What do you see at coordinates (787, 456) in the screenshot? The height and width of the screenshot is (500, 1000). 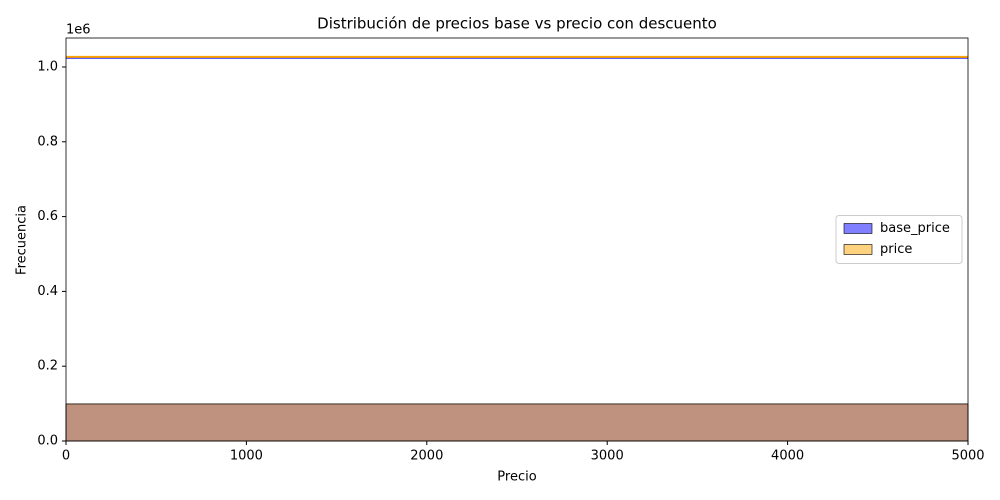 I see `x-tick-label: 4000` at bounding box center [787, 456].